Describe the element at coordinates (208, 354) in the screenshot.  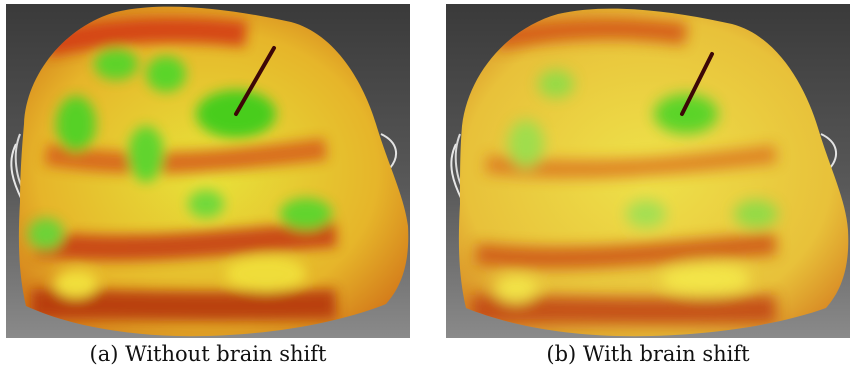
I see `caption-panel-a: (a) Without brain shift` at that location.